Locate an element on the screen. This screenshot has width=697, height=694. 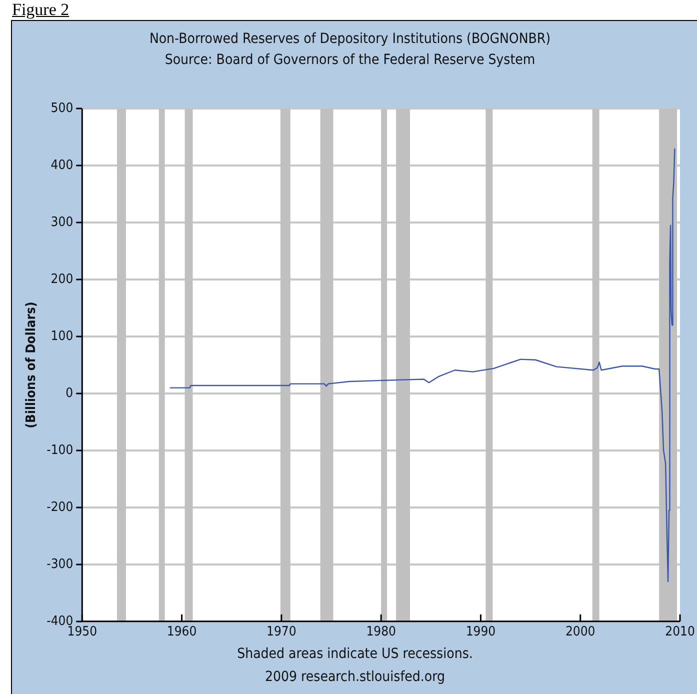
text: 2009 research.stlouisfed.org is located at coordinates (355, 677).